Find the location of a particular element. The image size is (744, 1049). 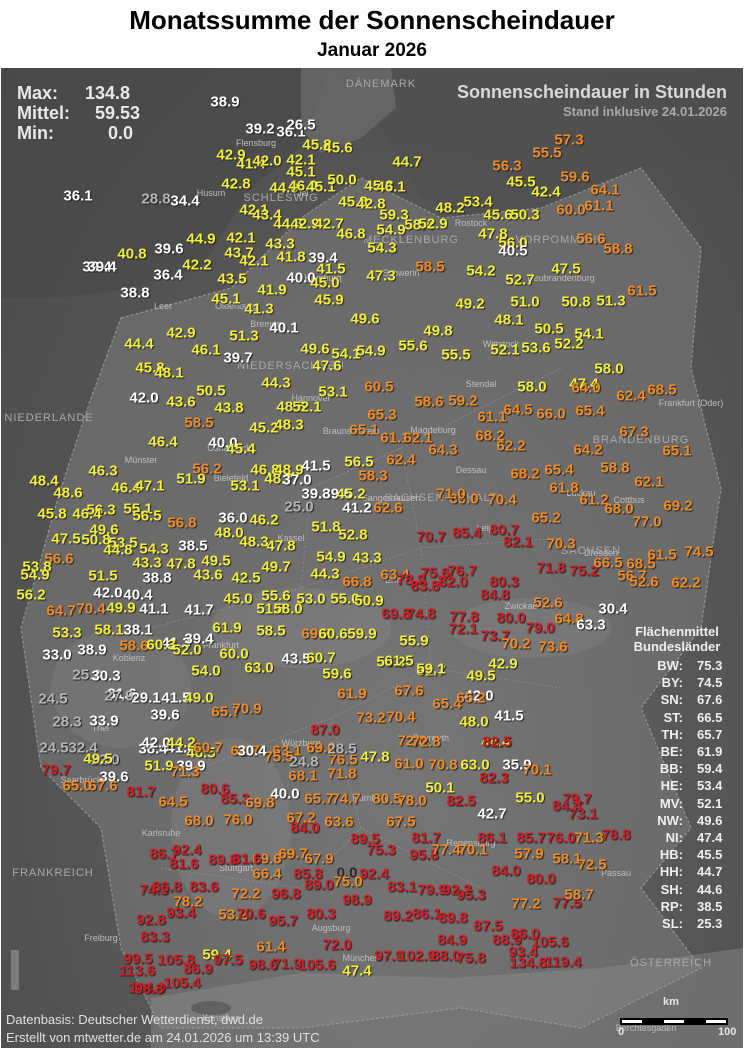

station-value: 42.2 is located at coordinates (197, 265).